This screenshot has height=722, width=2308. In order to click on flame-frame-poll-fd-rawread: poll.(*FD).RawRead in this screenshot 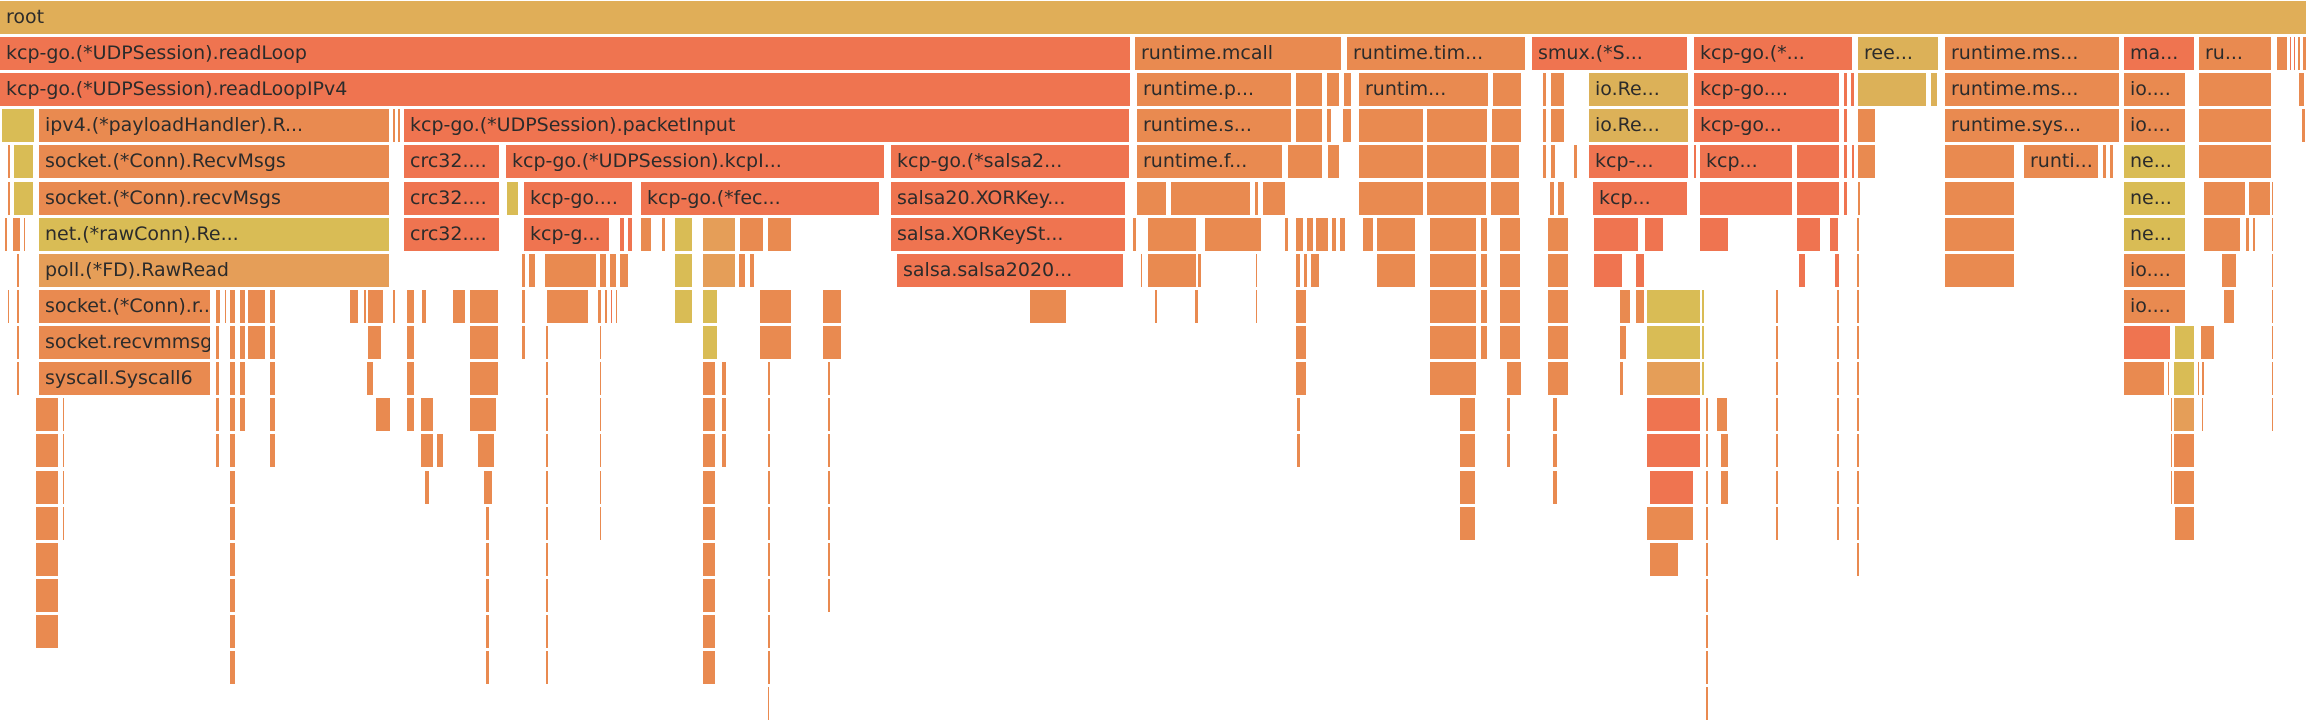, I will do `click(214, 270)`.